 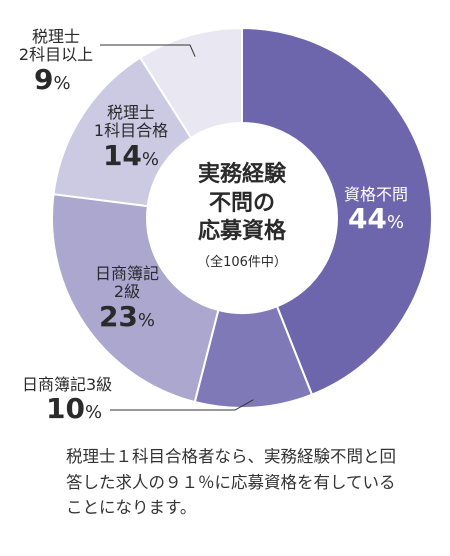 I want to click on donut-hole, so click(x=242, y=218).